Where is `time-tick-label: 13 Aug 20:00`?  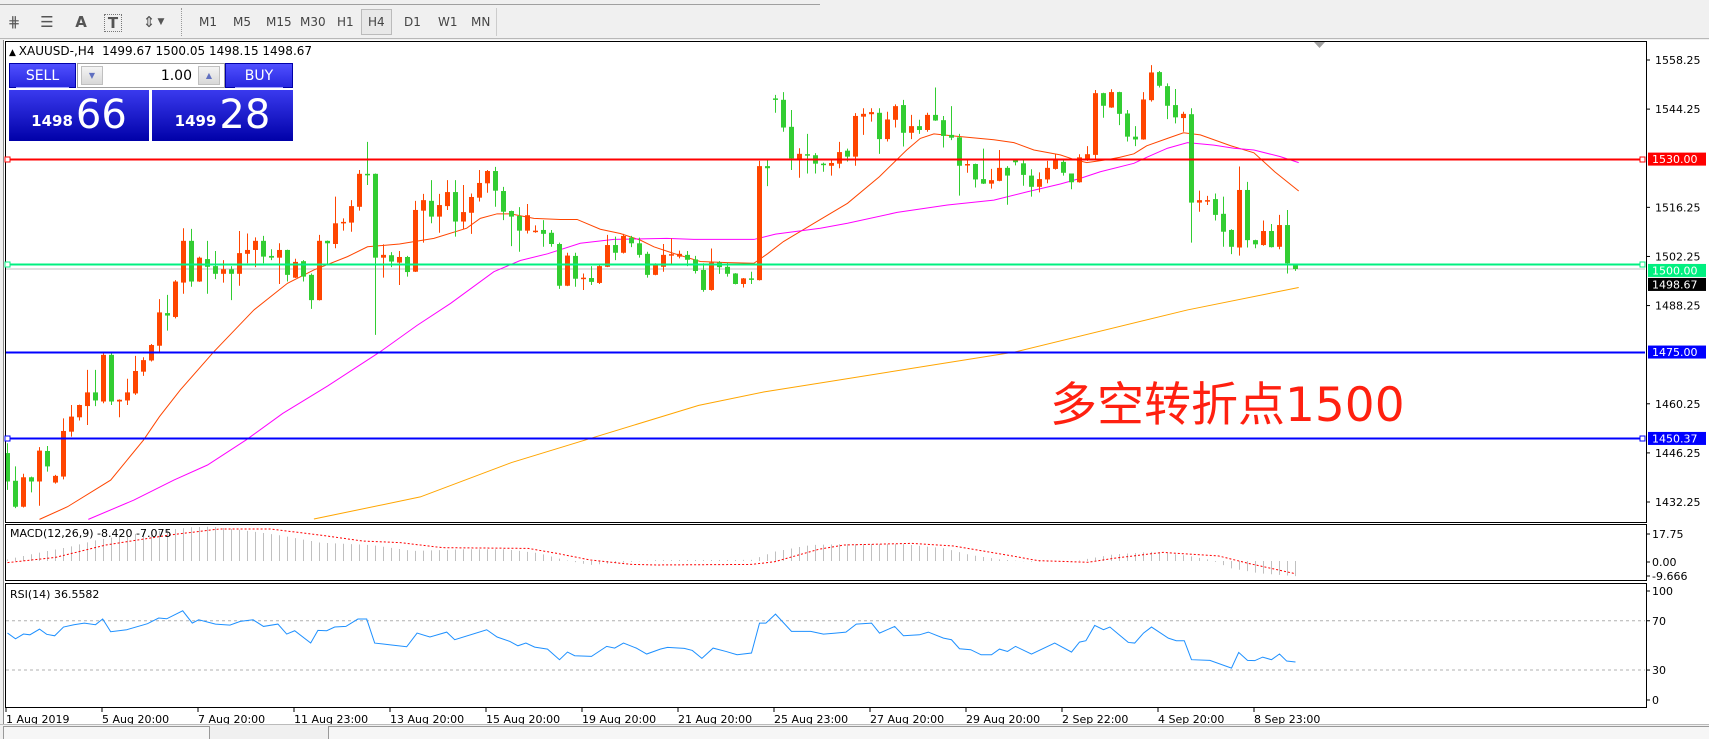
time-tick-label: 13 Aug 20:00 is located at coordinates (427, 719).